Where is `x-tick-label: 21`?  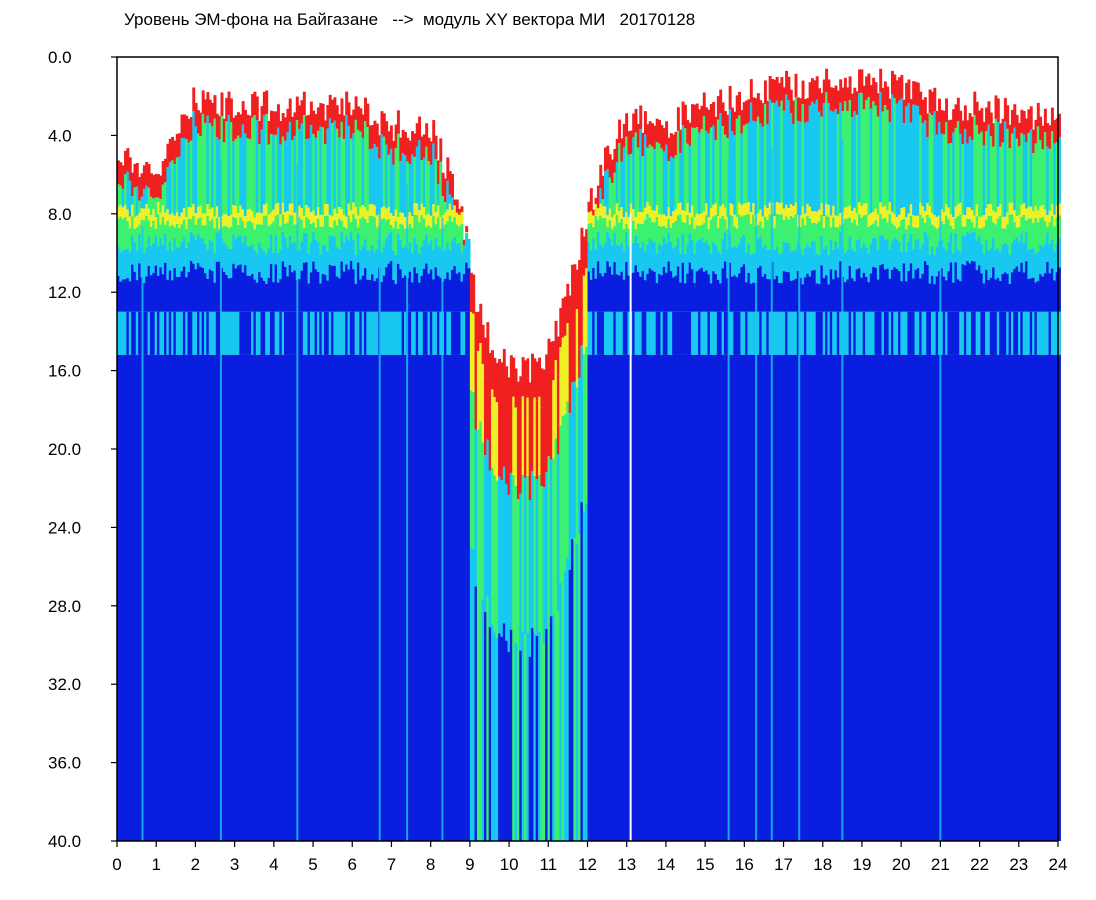 x-tick-label: 21 is located at coordinates (940, 864).